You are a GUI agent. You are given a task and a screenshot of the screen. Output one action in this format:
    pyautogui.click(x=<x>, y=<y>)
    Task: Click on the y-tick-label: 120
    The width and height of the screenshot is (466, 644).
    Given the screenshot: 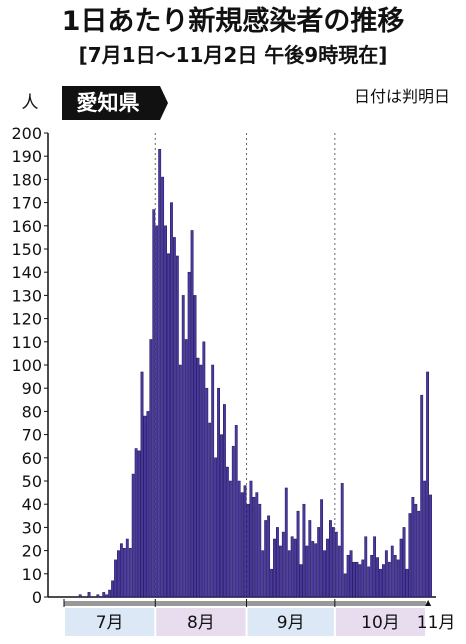 What is the action you would take?
    pyautogui.click(x=26, y=319)
    